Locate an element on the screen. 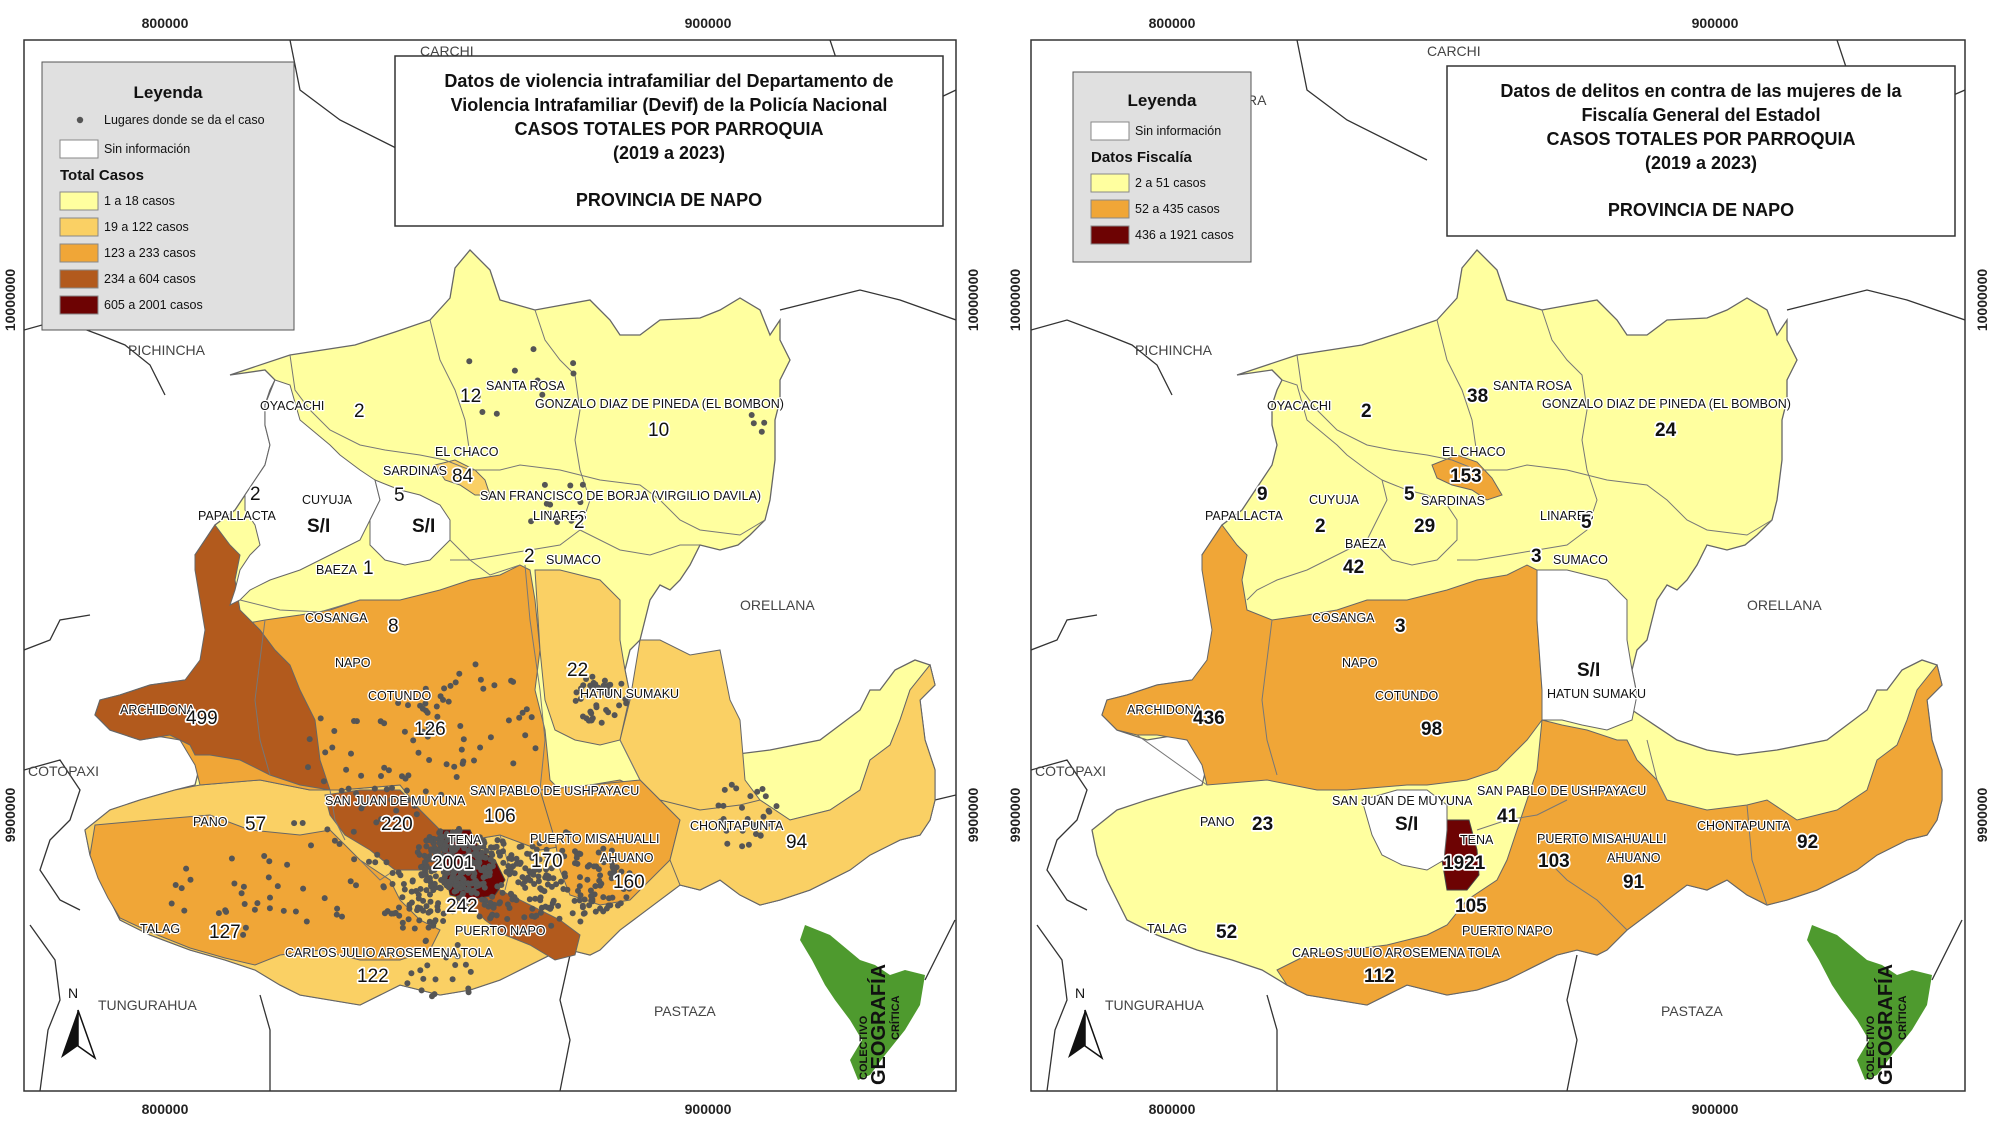  value-cotundo-l: 126 is located at coordinates (430, 729).